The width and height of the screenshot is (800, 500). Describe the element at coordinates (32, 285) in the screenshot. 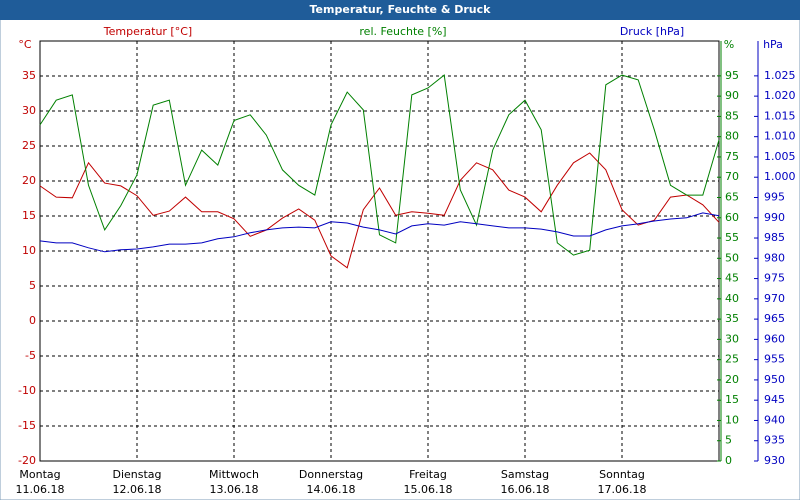

I see `y-tick-label: 5` at that location.